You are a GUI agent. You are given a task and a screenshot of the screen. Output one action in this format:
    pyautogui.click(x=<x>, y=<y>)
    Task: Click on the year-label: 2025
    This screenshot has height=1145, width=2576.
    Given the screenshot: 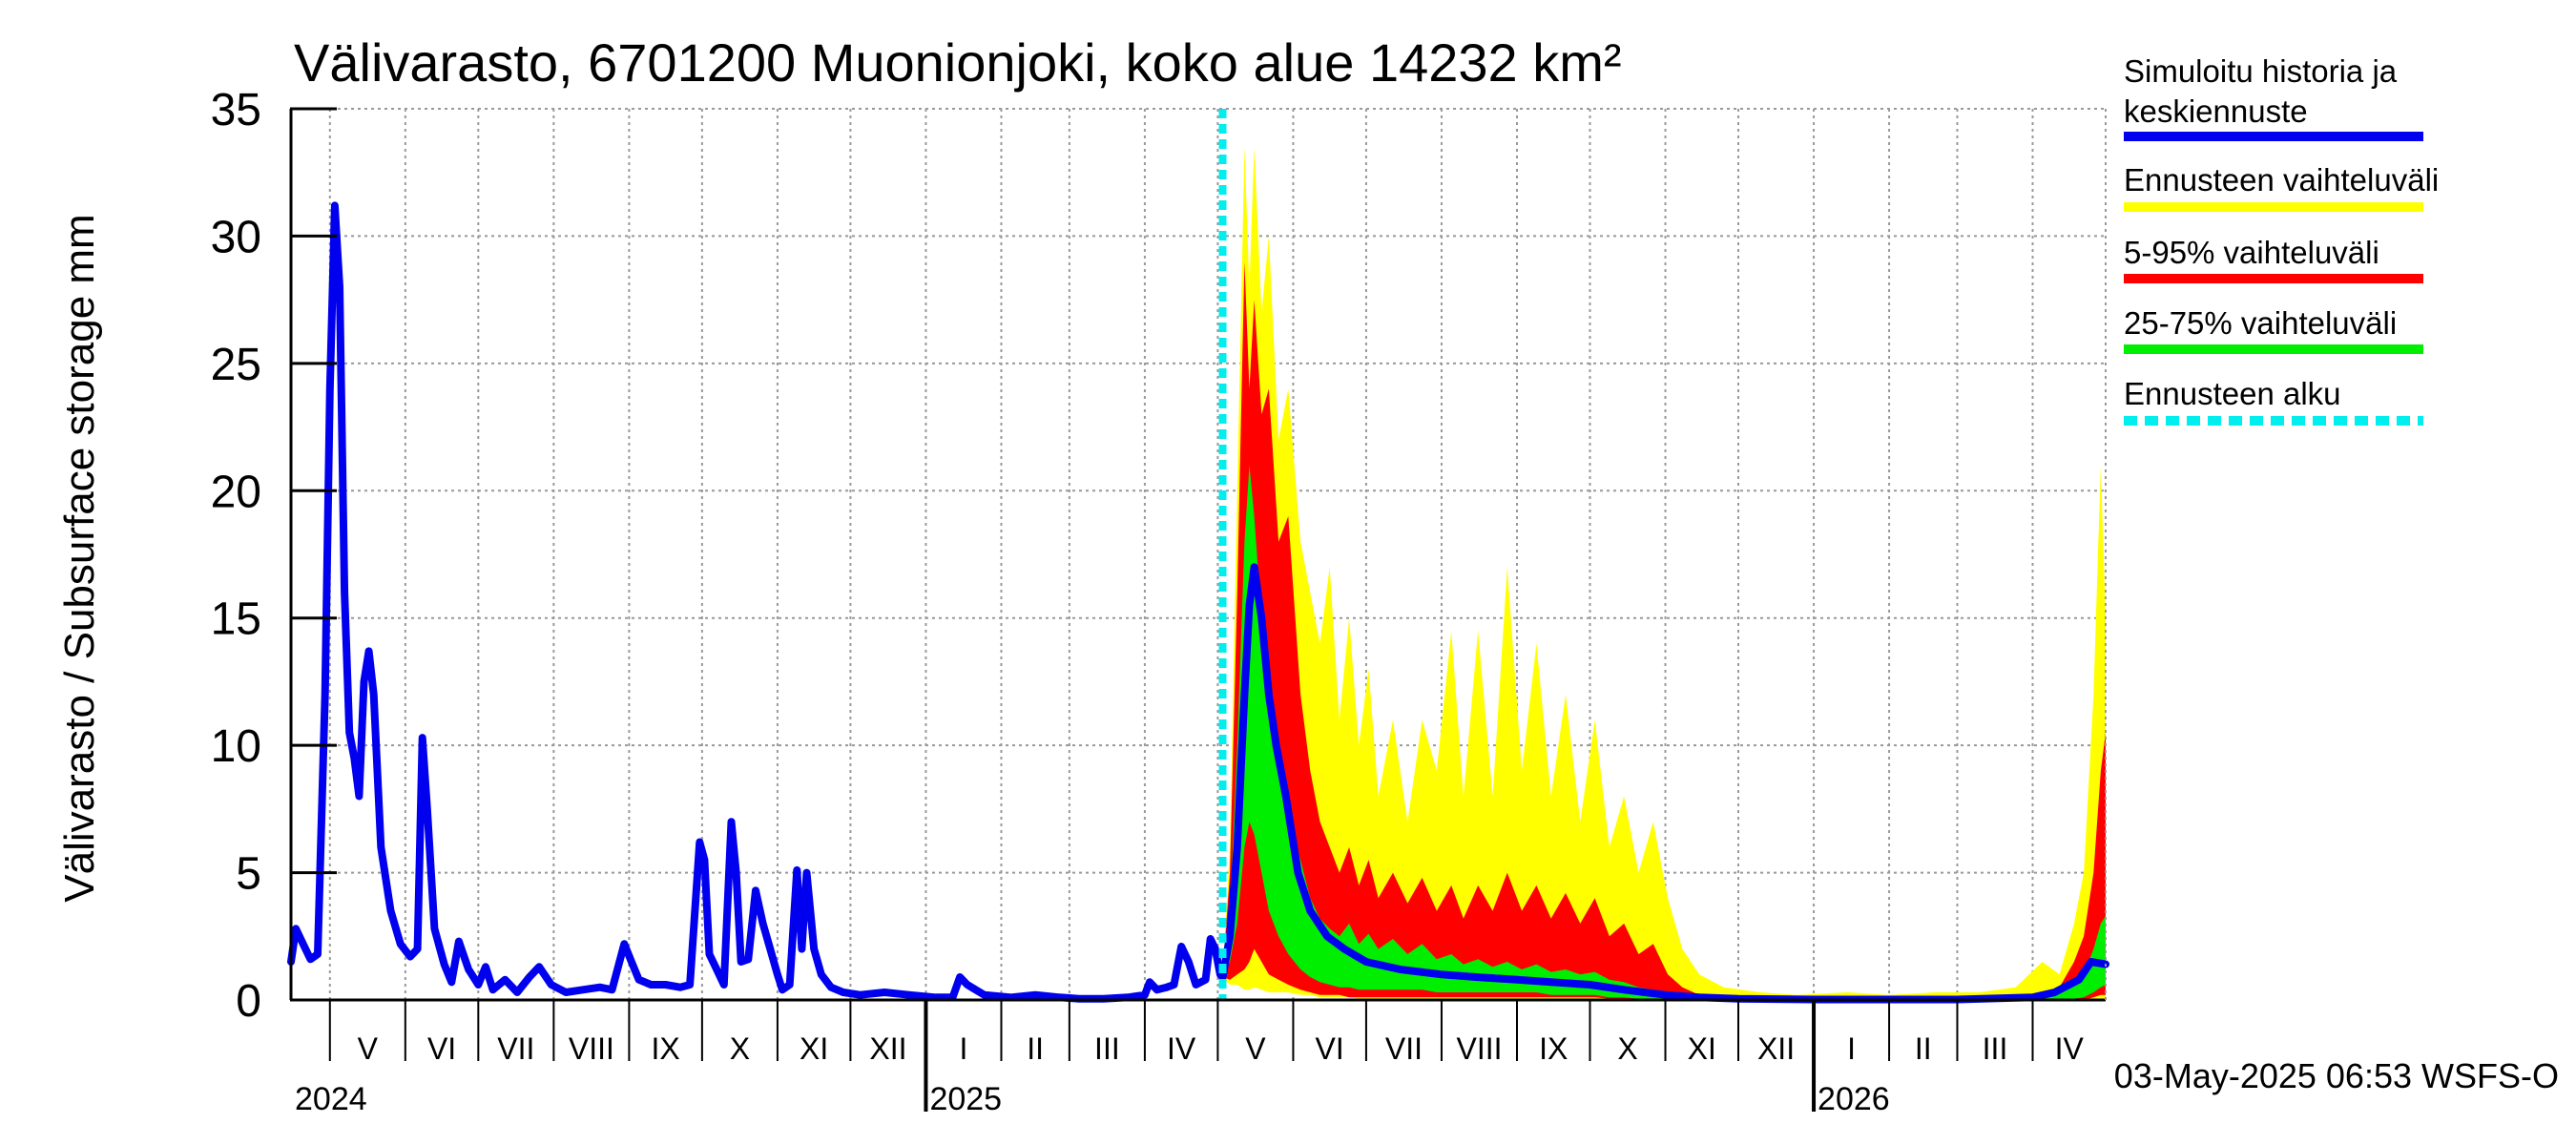 What is the action you would take?
    pyautogui.click(x=965, y=1099)
    